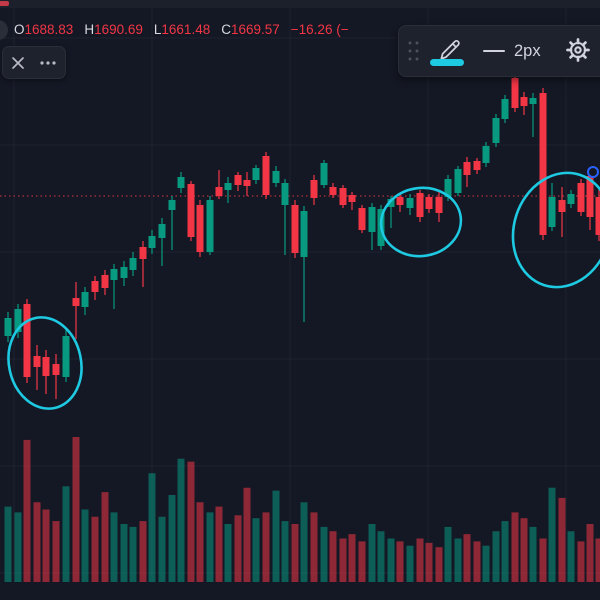 This screenshot has width=600, height=600. I want to click on toolbar-drag-handle, so click(414, 51).